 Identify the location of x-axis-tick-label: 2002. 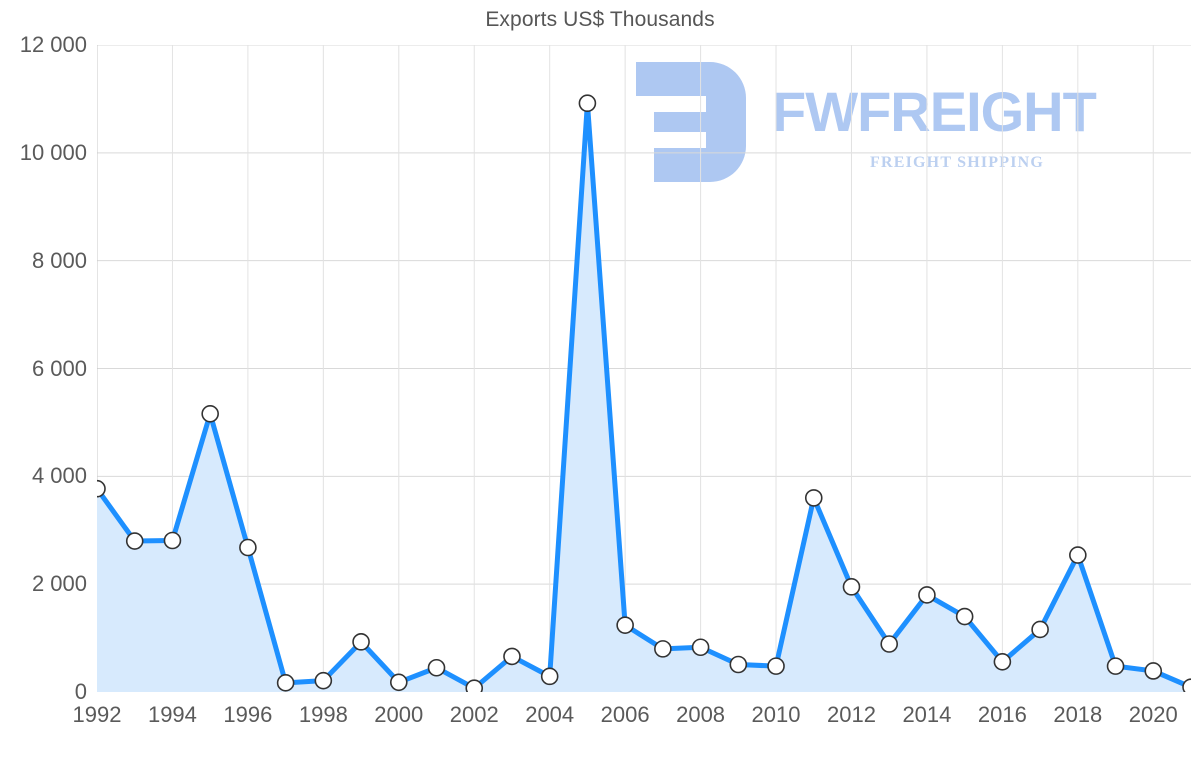
(474, 714).